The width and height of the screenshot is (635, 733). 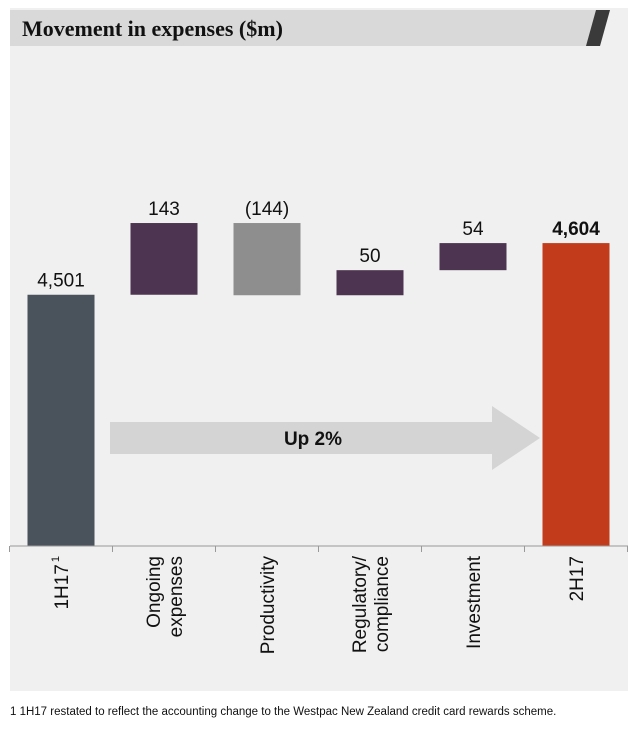 I want to click on data-label-3: 50, so click(x=369, y=256).